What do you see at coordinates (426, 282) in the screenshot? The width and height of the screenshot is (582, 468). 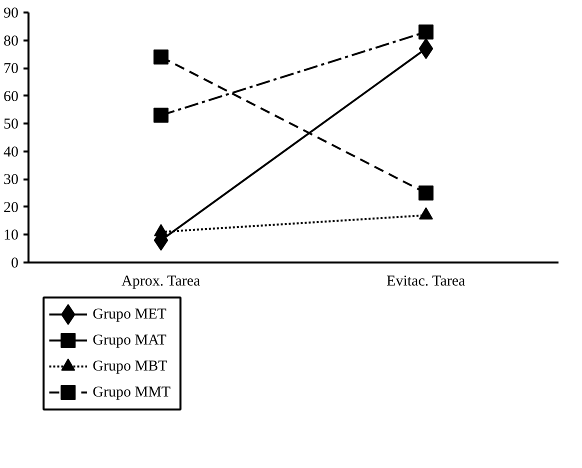 I see `x-tick-label: Evitac. Tarea` at bounding box center [426, 282].